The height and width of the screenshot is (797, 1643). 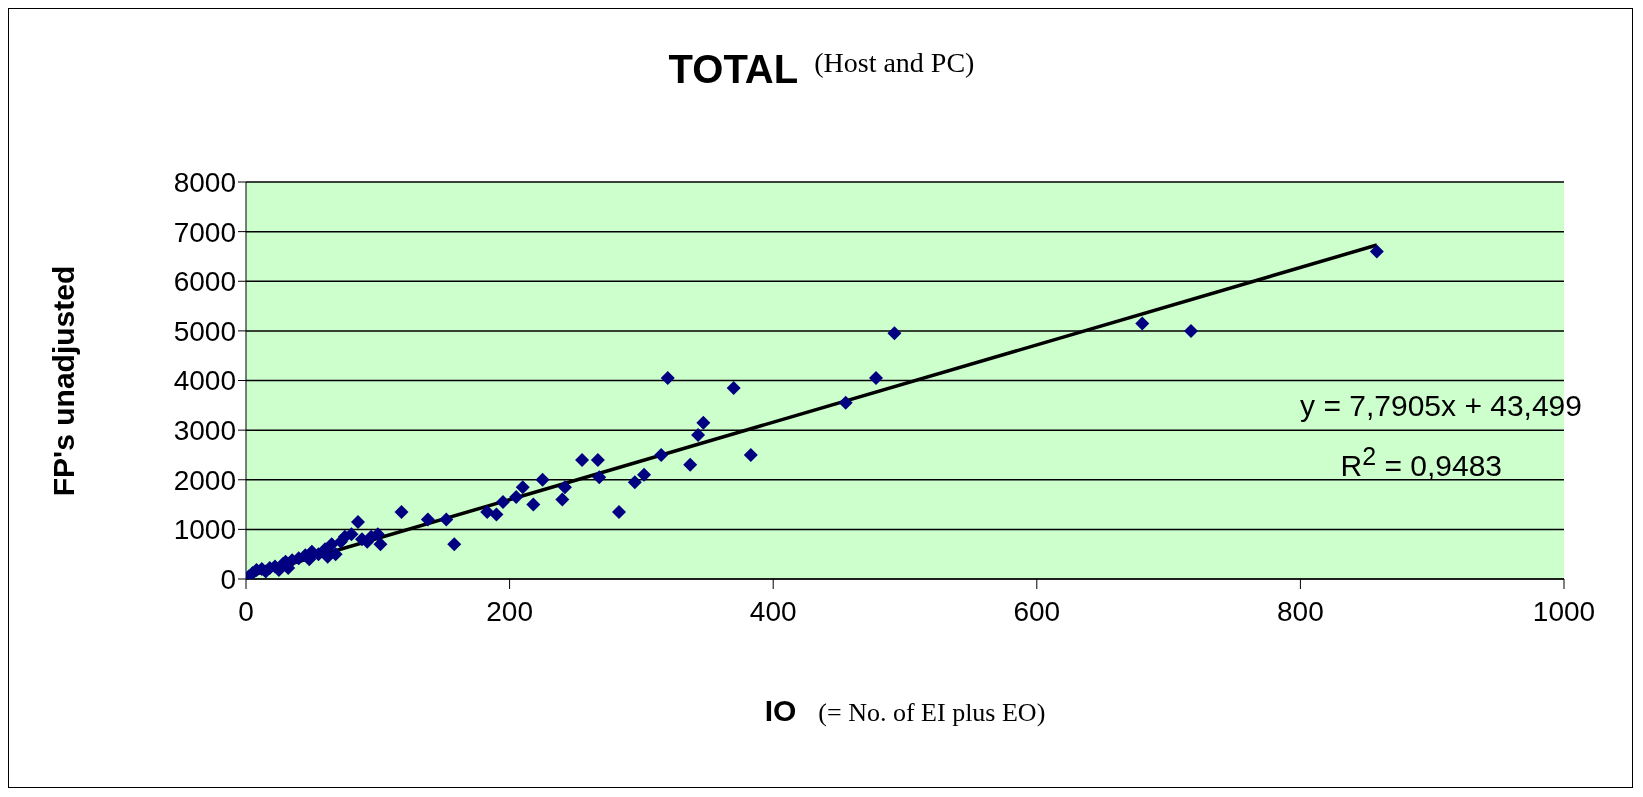 What do you see at coordinates (204, 182) in the screenshot?
I see `y-tick-label: 8000` at bounding box center [204, 182].